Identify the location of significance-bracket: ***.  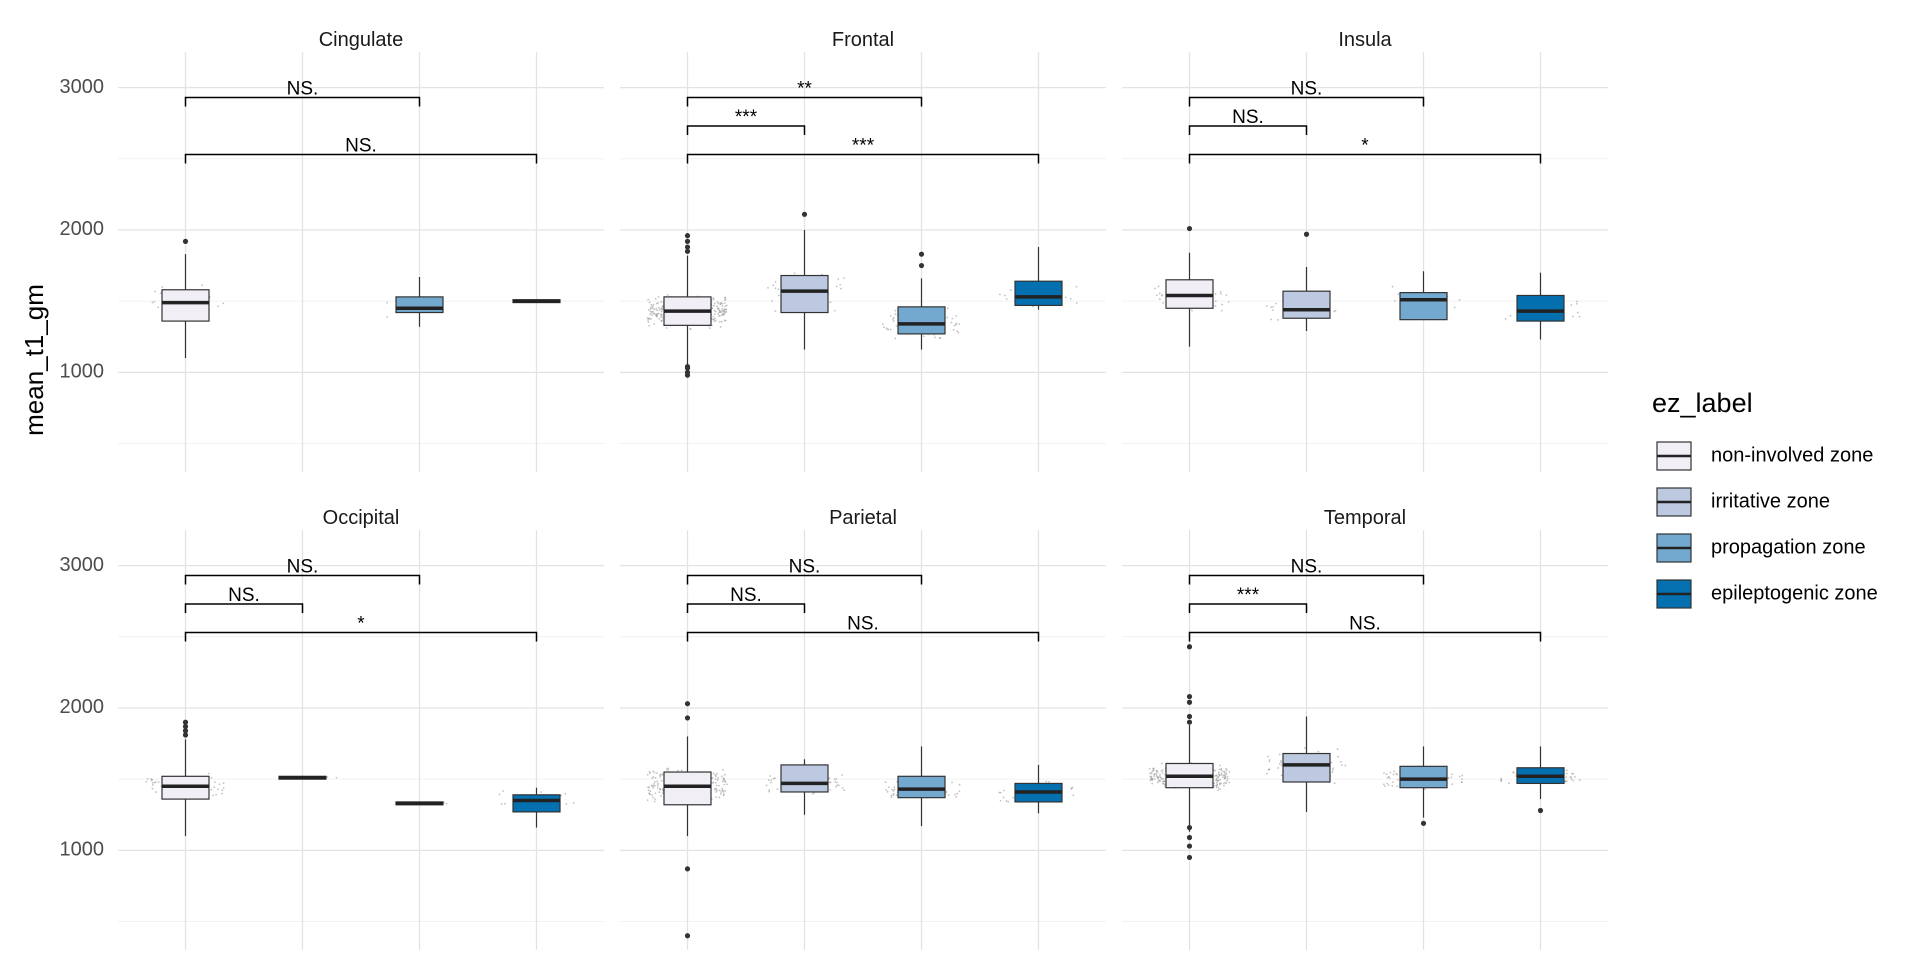
(1248, 599).